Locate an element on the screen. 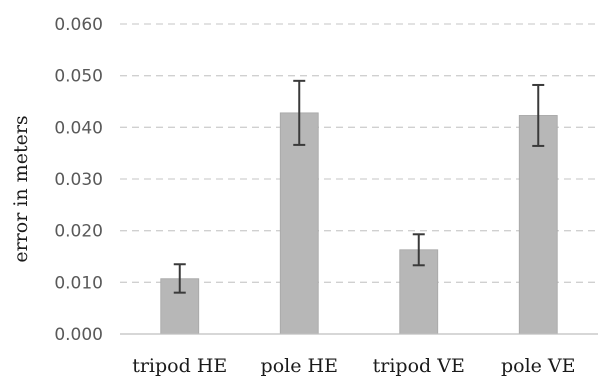 Image resolution: width=602 pixels, height=385 pixels. y-tick-label: 0.030 is located at coordinates (78, 180).